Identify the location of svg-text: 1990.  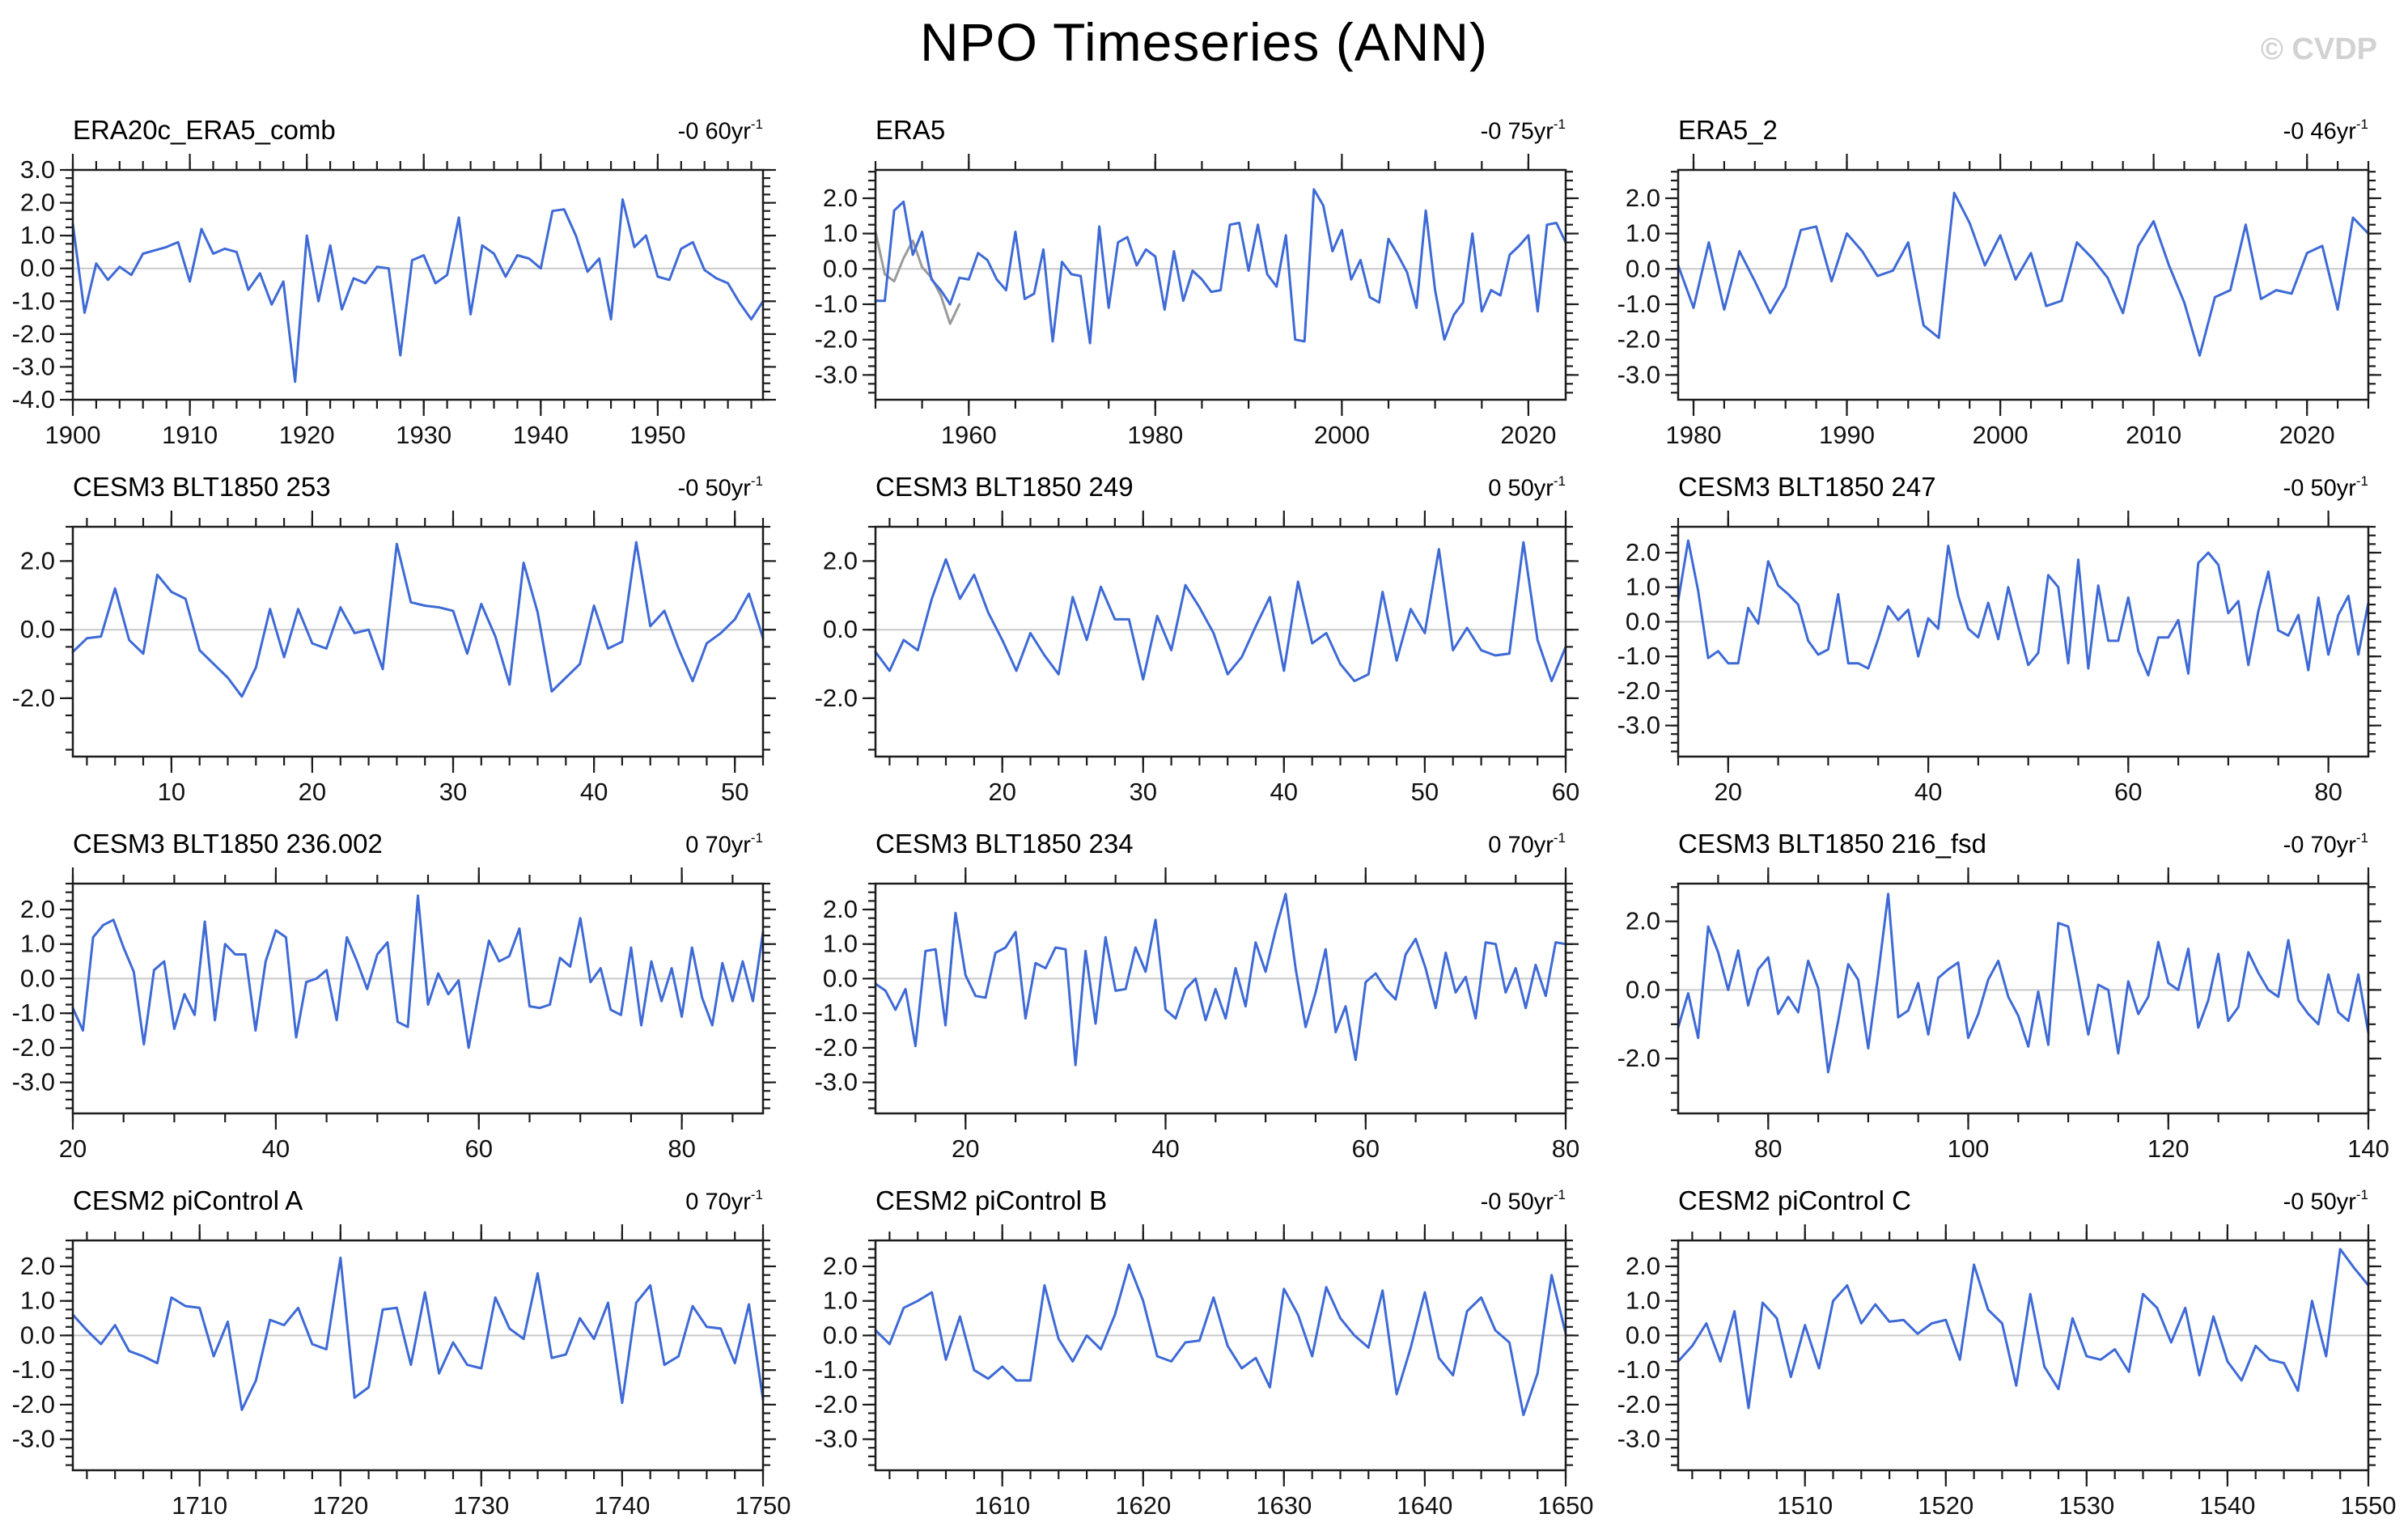
(1847, 435).